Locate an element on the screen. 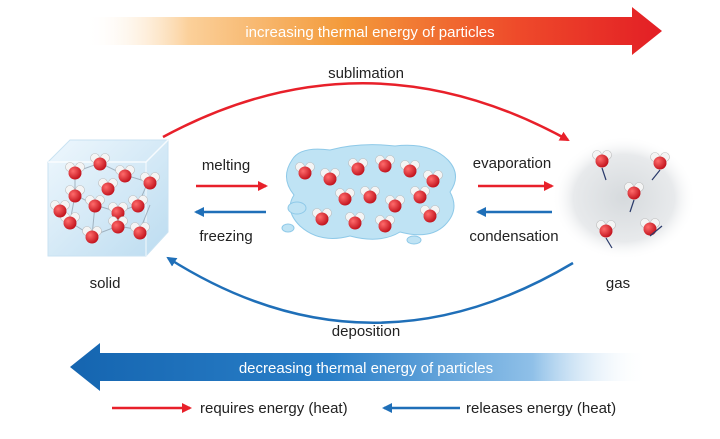 This screenshot has width=720, height=439. gas-cloud is located at coordinates (624, 198).